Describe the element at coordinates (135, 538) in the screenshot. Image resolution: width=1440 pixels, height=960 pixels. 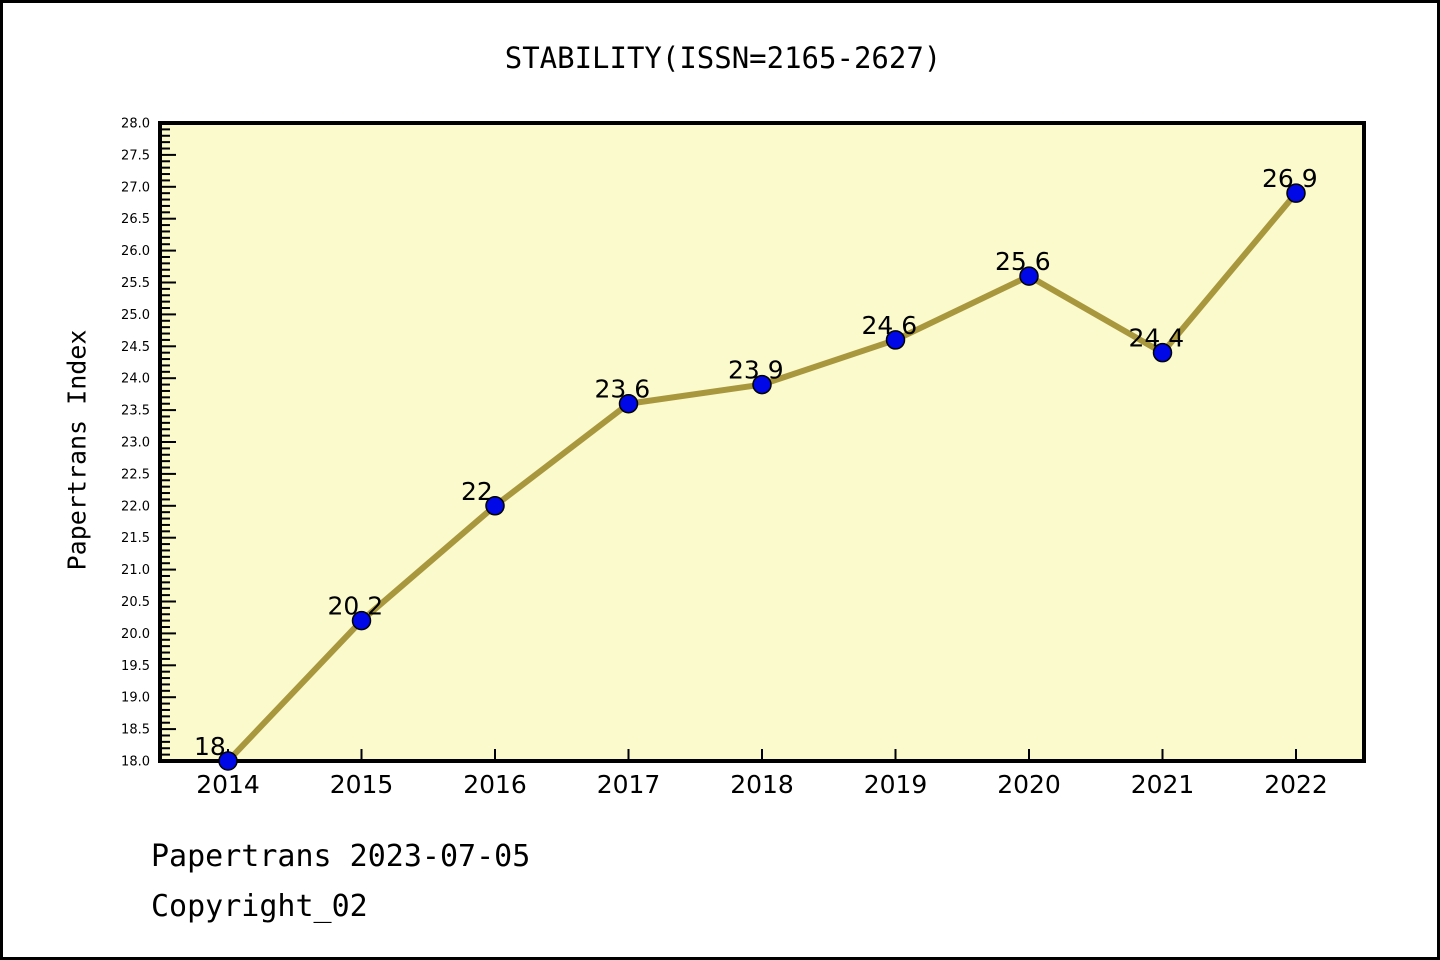
I see `y-tick-label: 21.5` at that location.